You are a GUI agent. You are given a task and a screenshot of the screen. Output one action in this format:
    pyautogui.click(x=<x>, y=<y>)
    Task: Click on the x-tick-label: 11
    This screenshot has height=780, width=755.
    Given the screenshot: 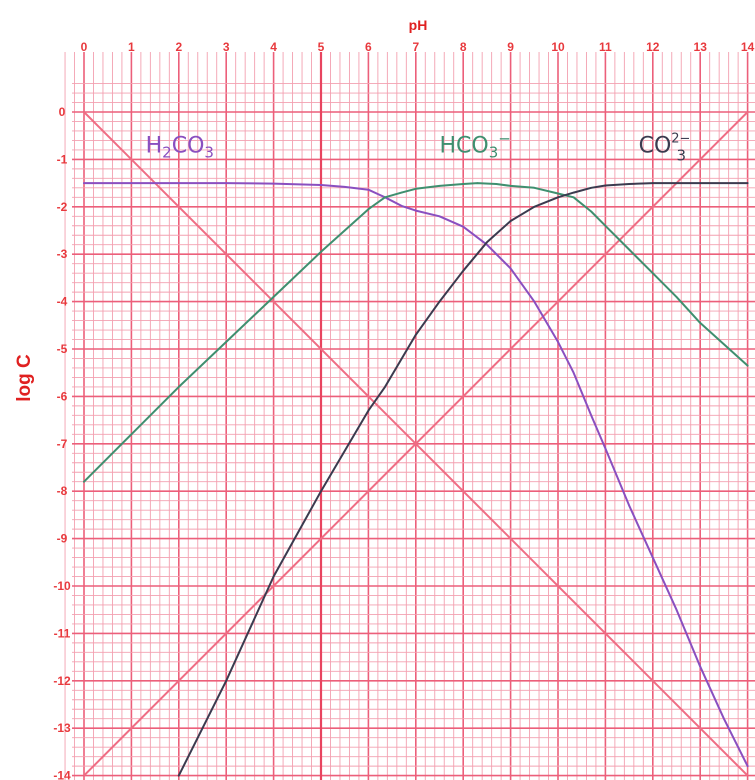 What is the action you would take?
    pyautogui.click(x=605, y=47)
    